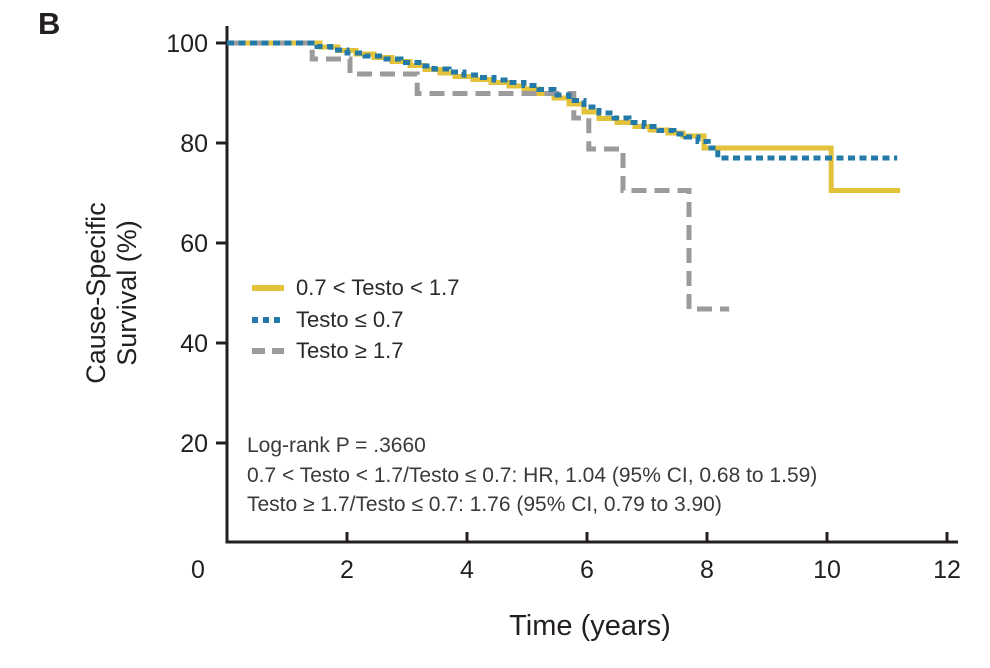  Describe the element at coordinates (350, 350) in the screenshot. I see `legend-label-high-testo: Testo ≥ 1.7` at that location.